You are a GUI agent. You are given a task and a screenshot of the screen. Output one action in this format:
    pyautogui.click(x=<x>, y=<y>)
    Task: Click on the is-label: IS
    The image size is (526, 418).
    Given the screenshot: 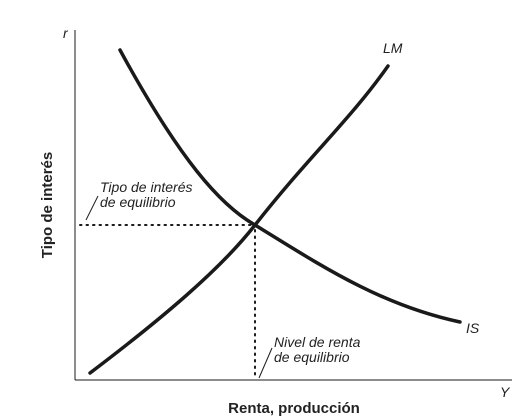 What is the action you would take?
    pyautogui.click(x=473, y=328)
    